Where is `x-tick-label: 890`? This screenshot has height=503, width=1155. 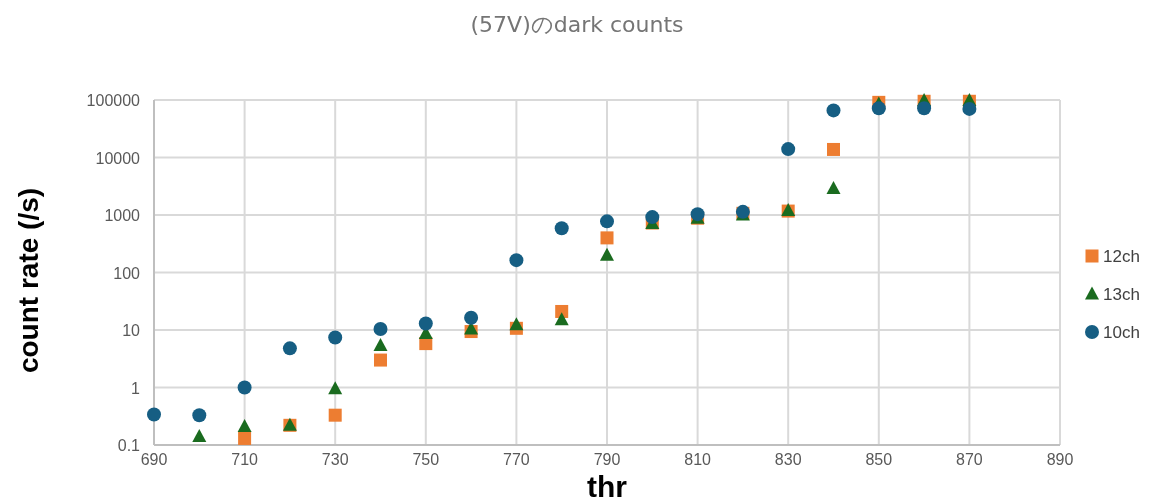
x-tick-label: 890 is located at coordinates (1060, 459).